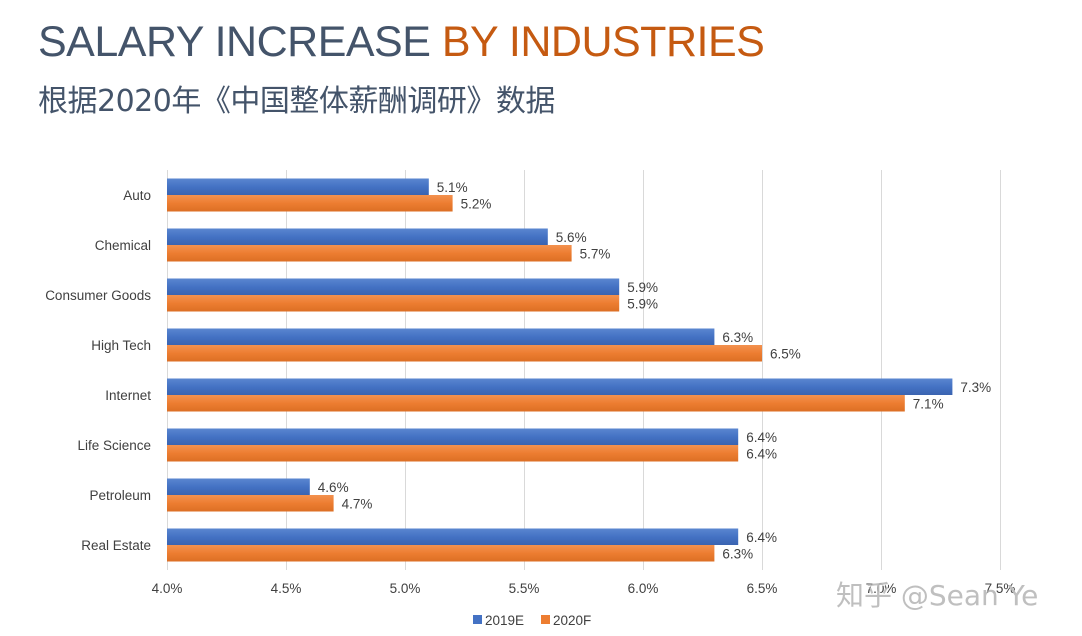 The width and height of the screenshot is (1082, 636). What do you see at coordinates (453, 453) in the screenshot?
I see `bar-2020F-life-science` at bounding box center [453, 453].